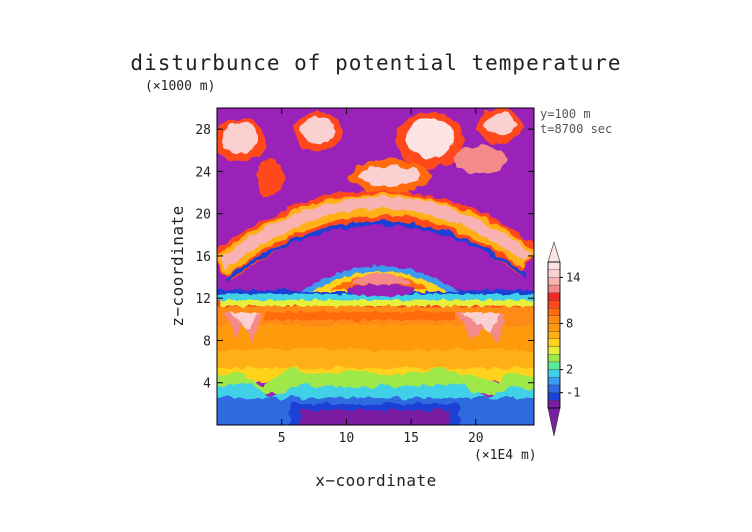  What do you see at coordinates (573, 393) in the screenshot?
I see `colorbar-tick-label: -1` at bounding box center [573, 393].